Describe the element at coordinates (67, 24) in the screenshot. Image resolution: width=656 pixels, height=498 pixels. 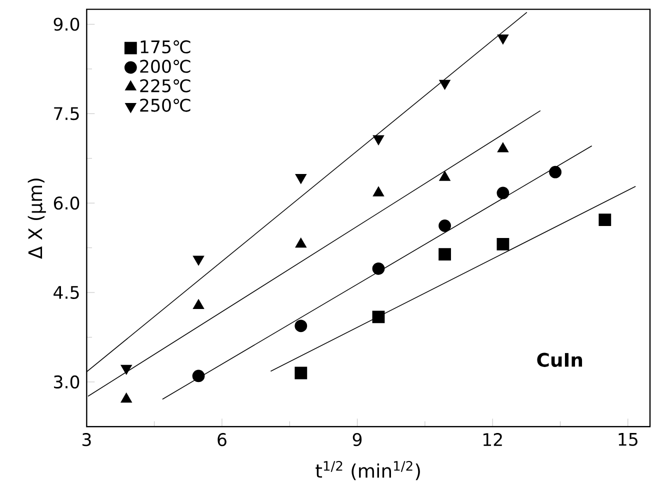
I see `y-tick-label: 9.0` at that location.